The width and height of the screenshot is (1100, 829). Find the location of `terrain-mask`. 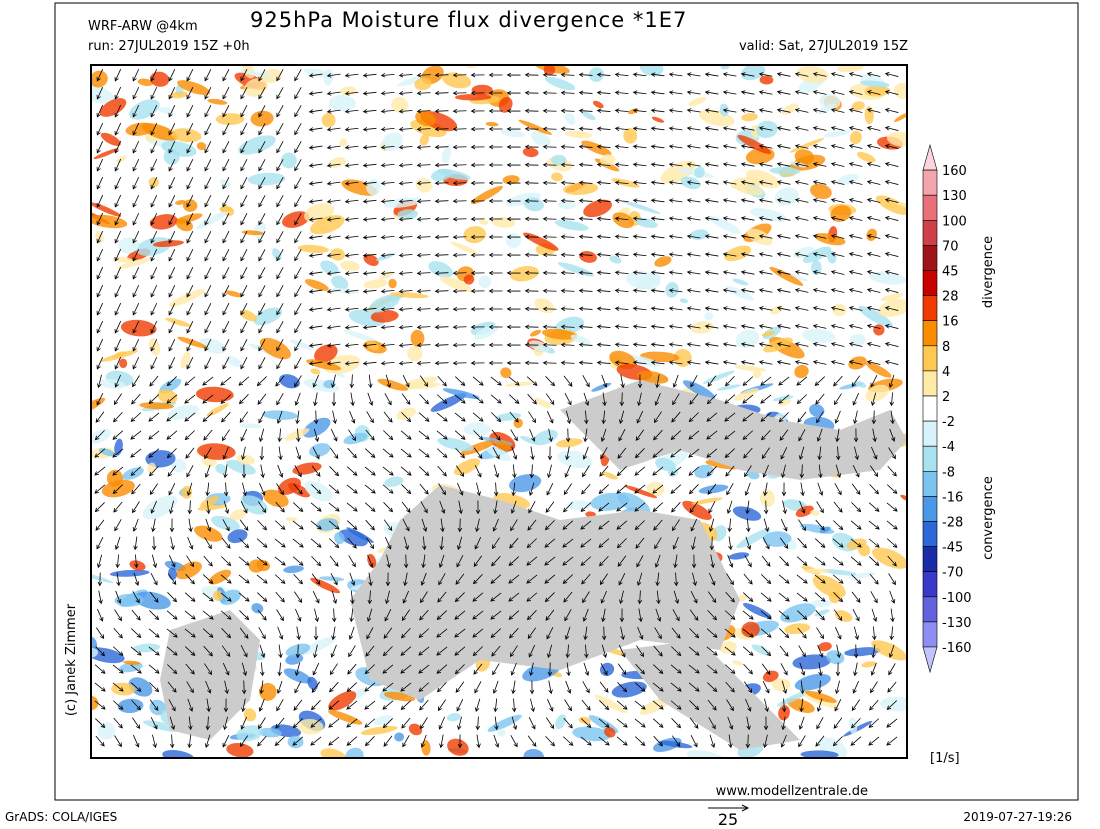

terrain-mask is located at coordinates (210, 675).